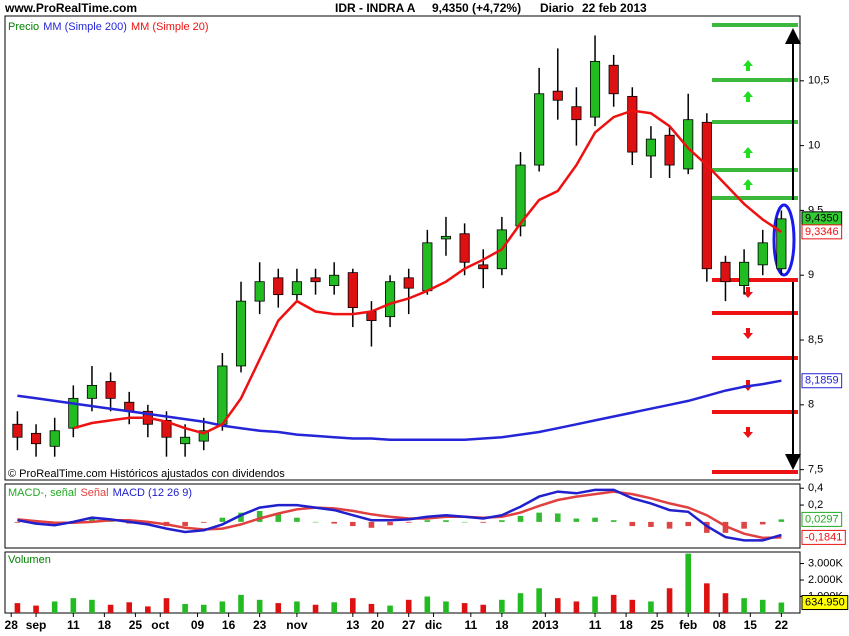 The width and height of the screenshot is (849, 636). Describe the element at coordinates (23, 27) in the screenshot. I see `legend-entry: Precio` at that location.